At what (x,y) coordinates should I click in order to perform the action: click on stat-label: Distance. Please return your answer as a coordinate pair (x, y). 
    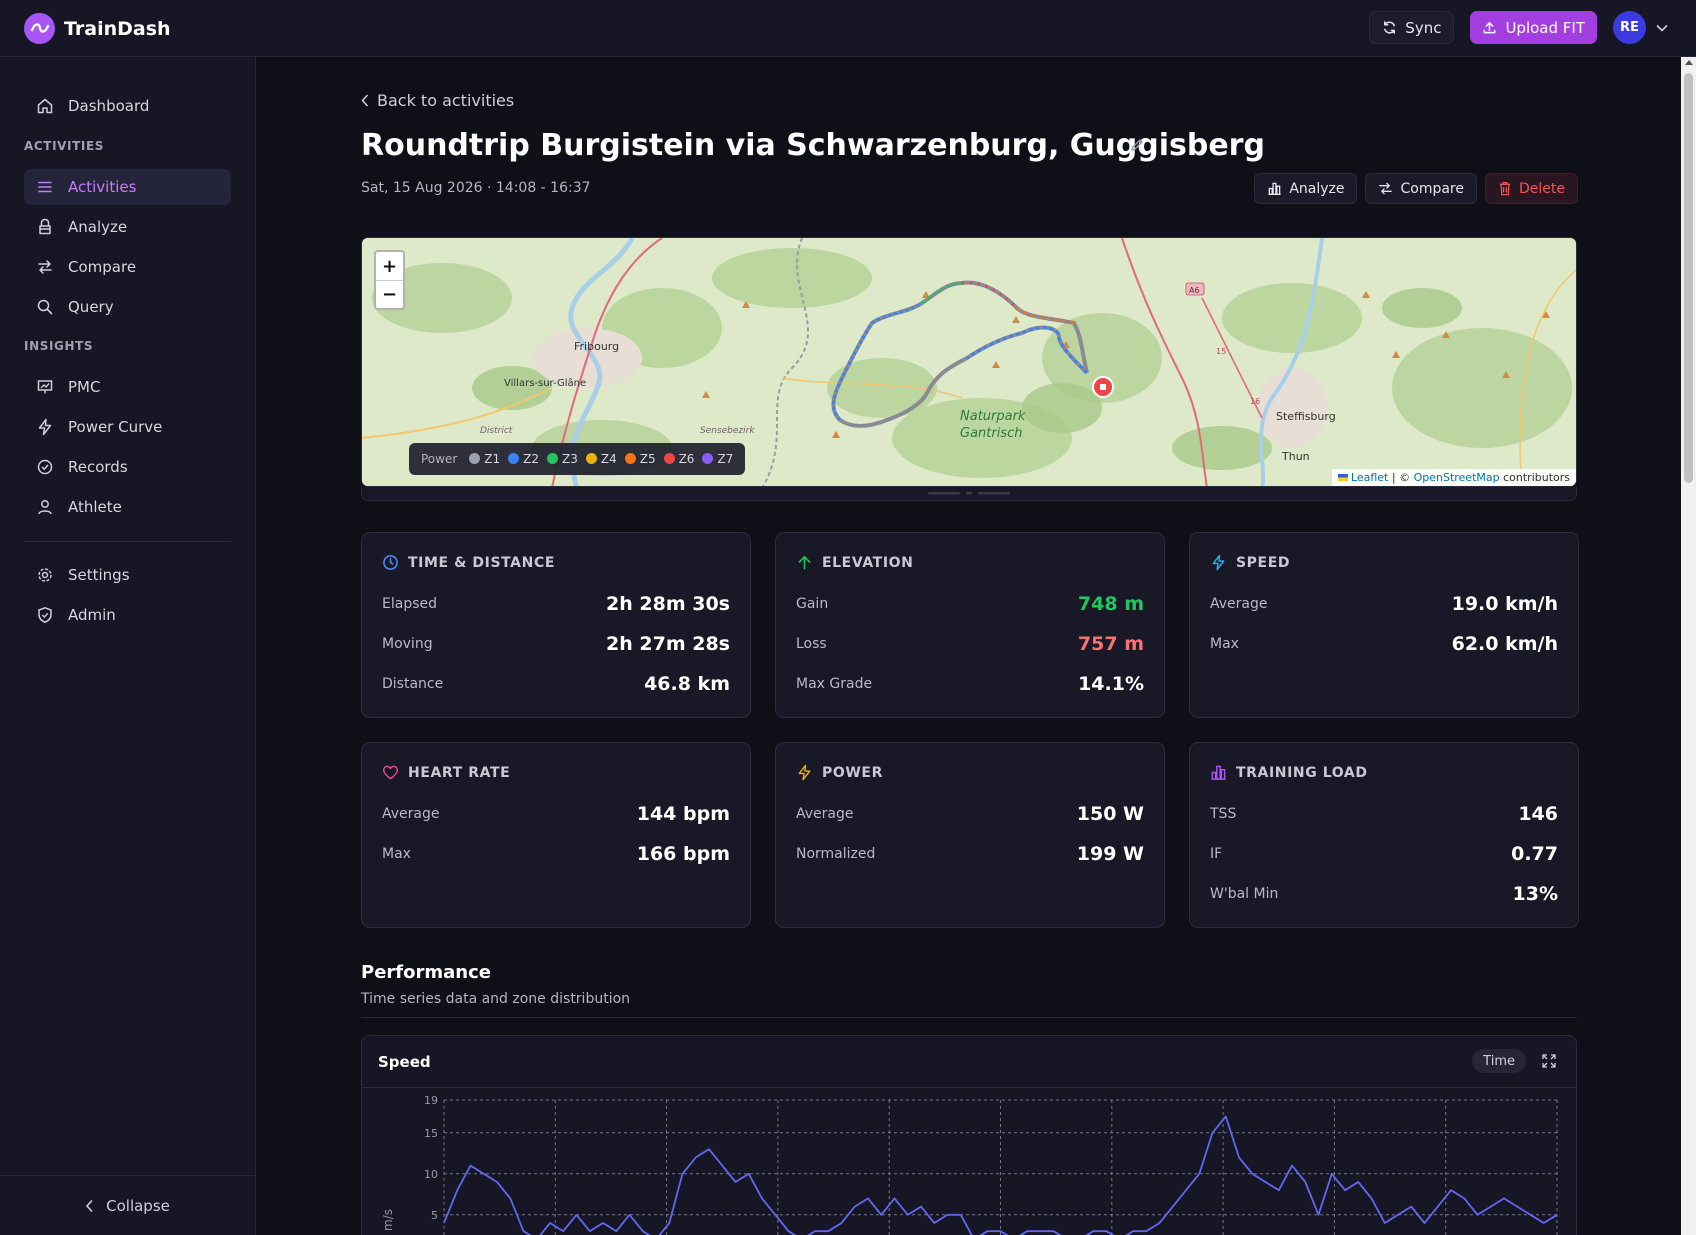
    Looking at the image, I should click on (413, 684).